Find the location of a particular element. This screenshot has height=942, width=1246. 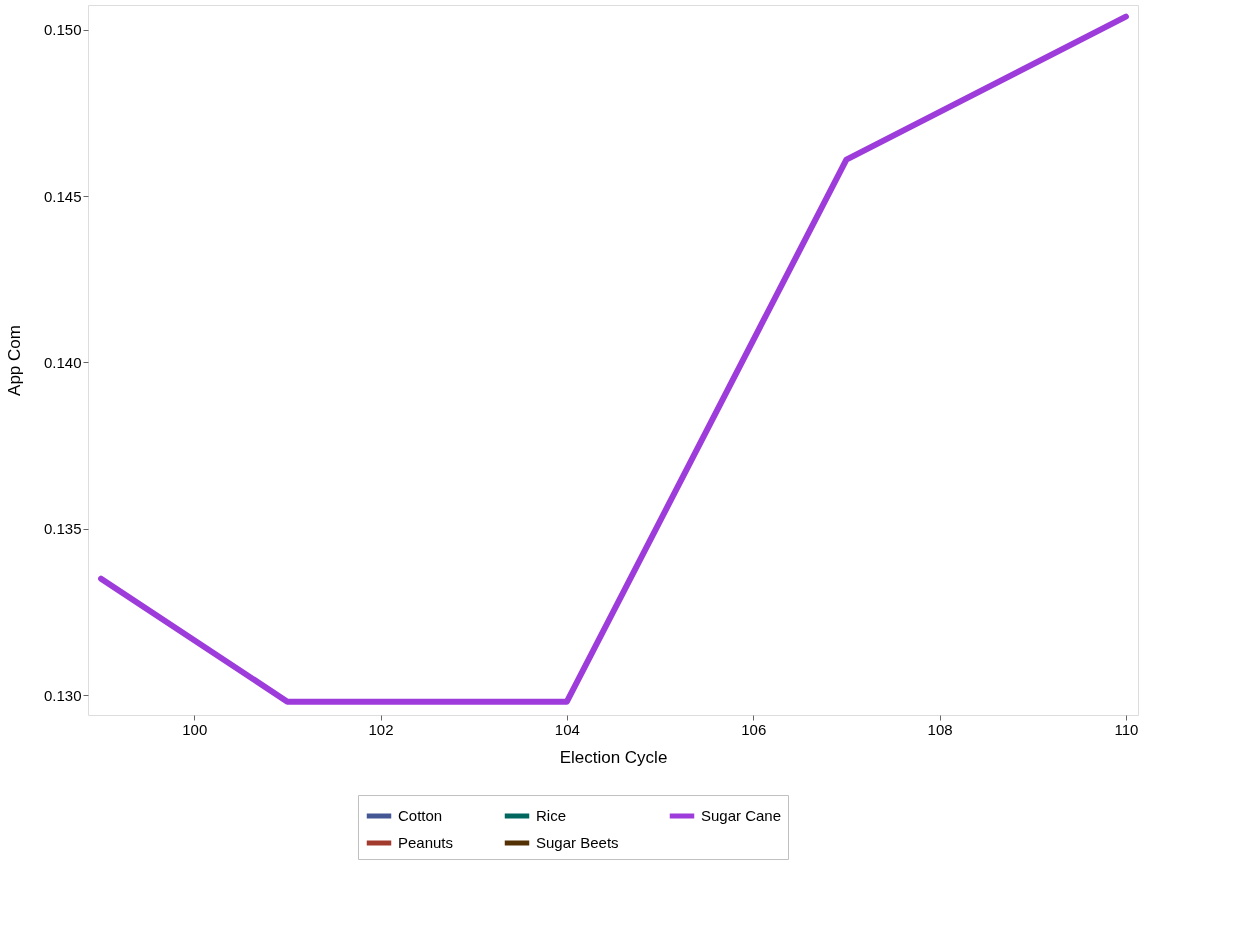

x-tick-label: 106 is located at coordinates (754, 729).